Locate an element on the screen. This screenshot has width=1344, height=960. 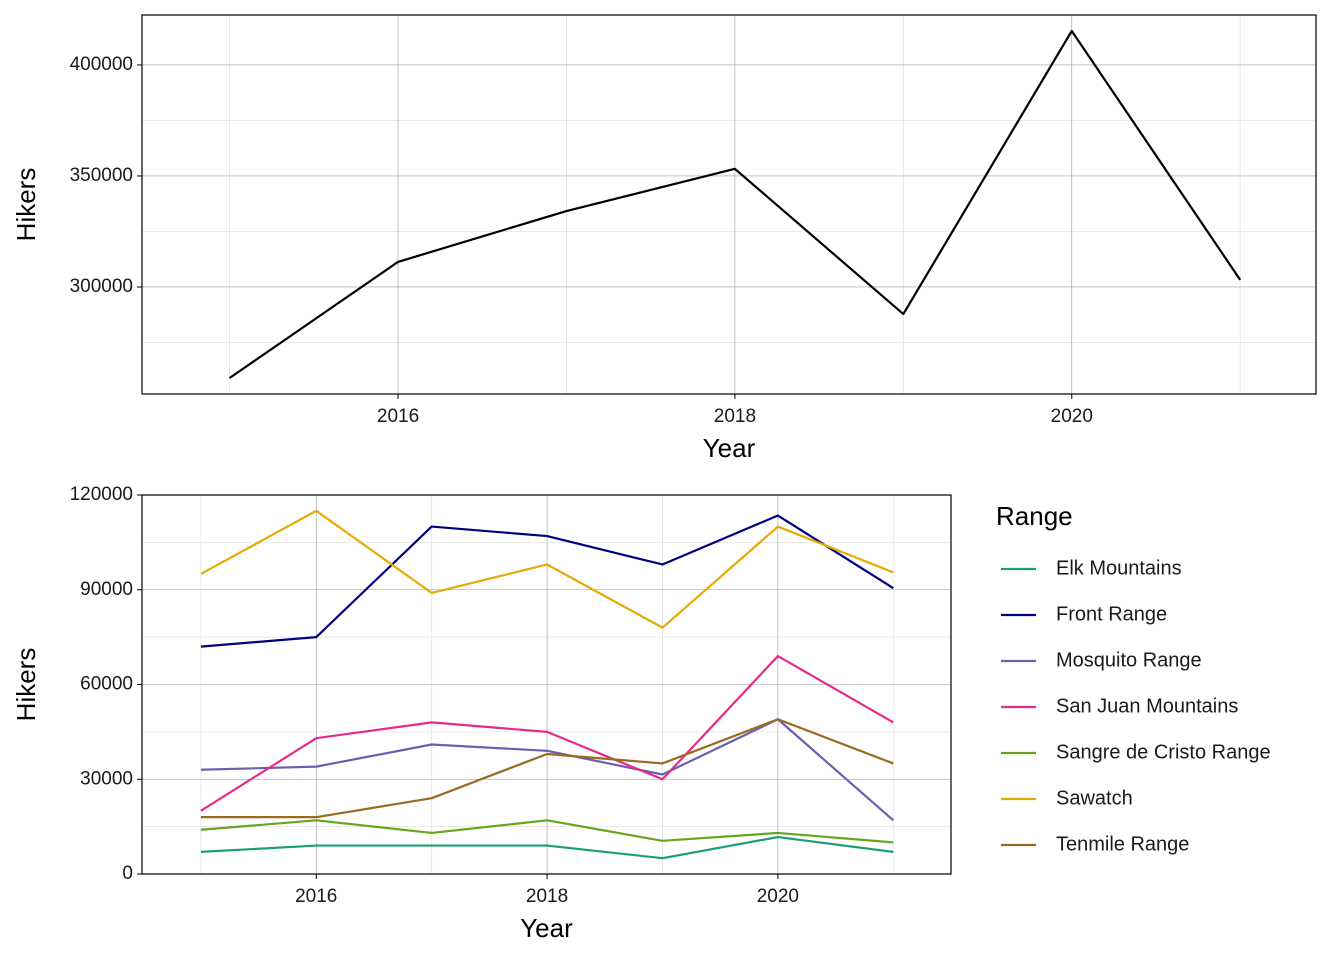
legend-label: Elk Mountains is located at coordinates (1119, 568).